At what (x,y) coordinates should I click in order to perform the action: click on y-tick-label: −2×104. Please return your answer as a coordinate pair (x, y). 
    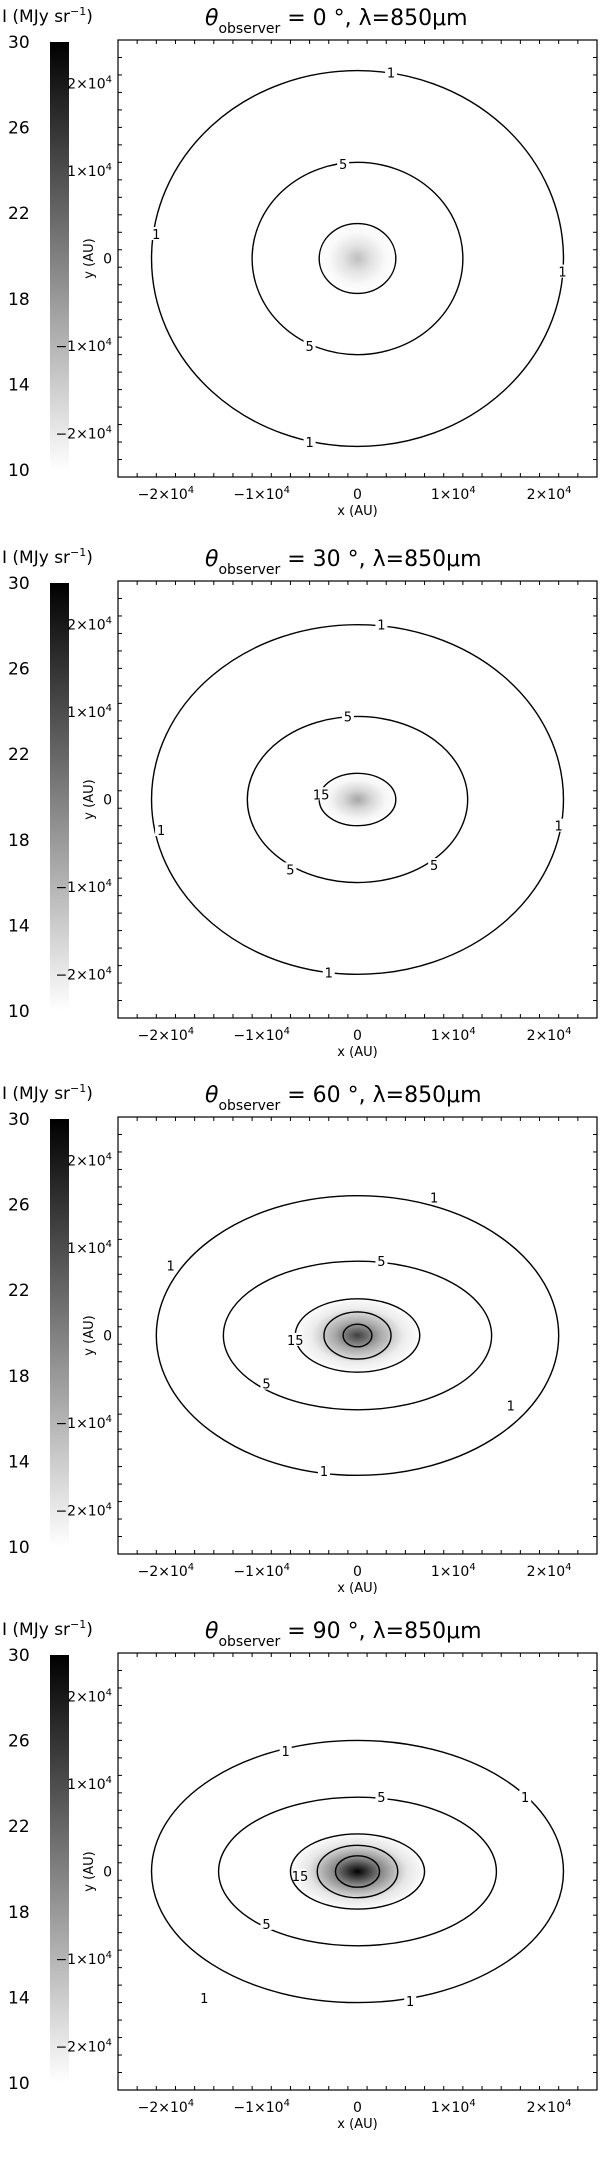
    Looking at the image, I should click on (83, 433).